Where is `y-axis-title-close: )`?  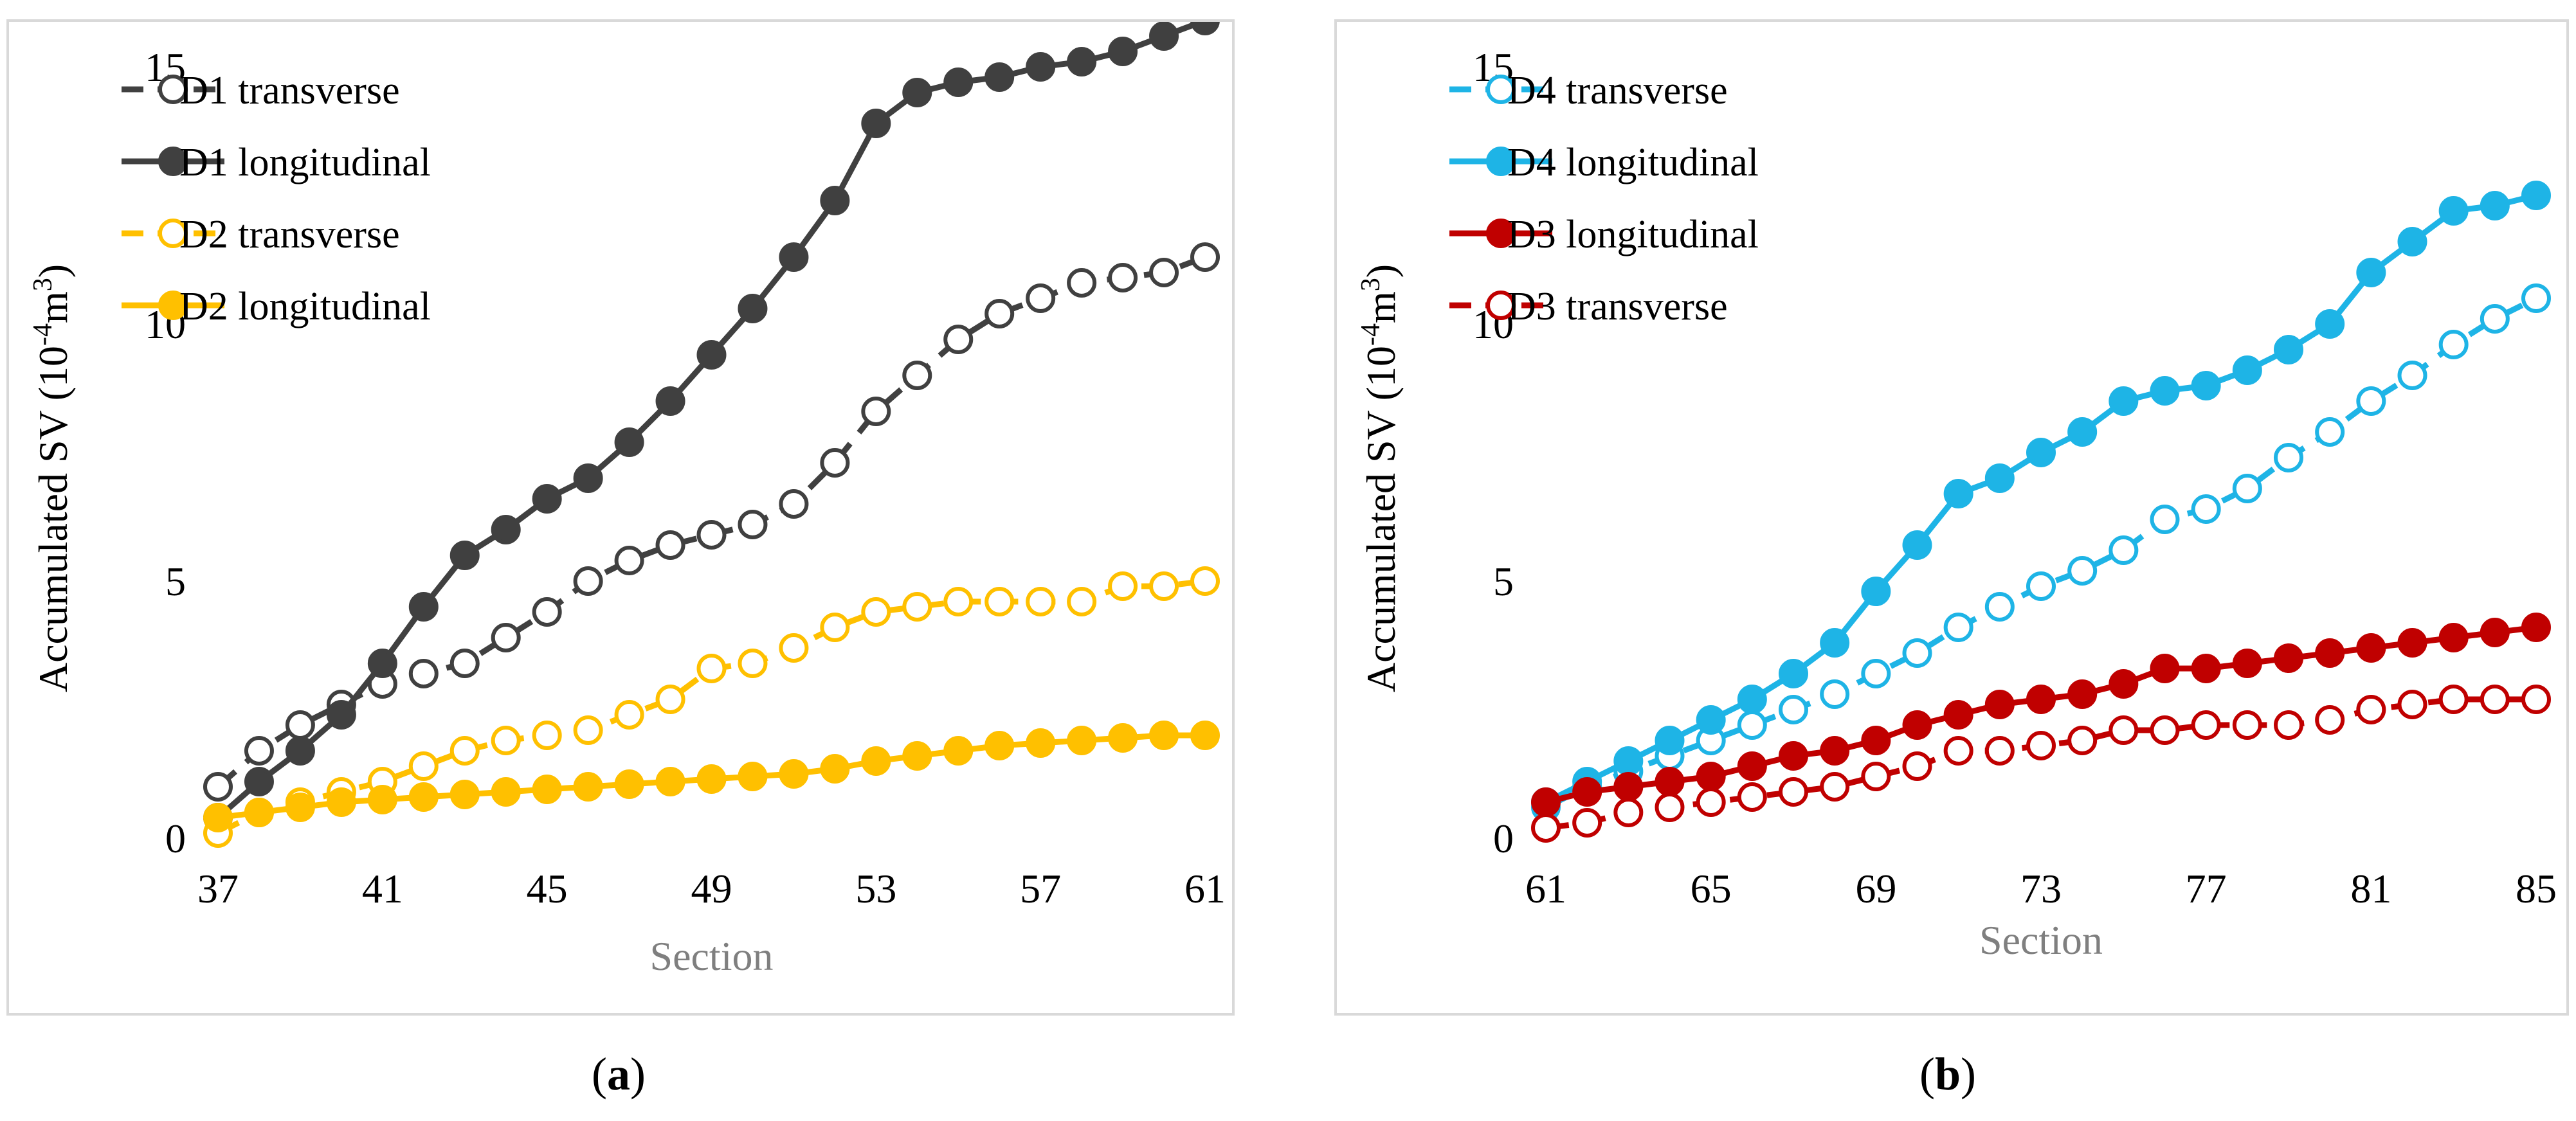
y-axis-title-close: ) is located at coordinates (1381, 271).